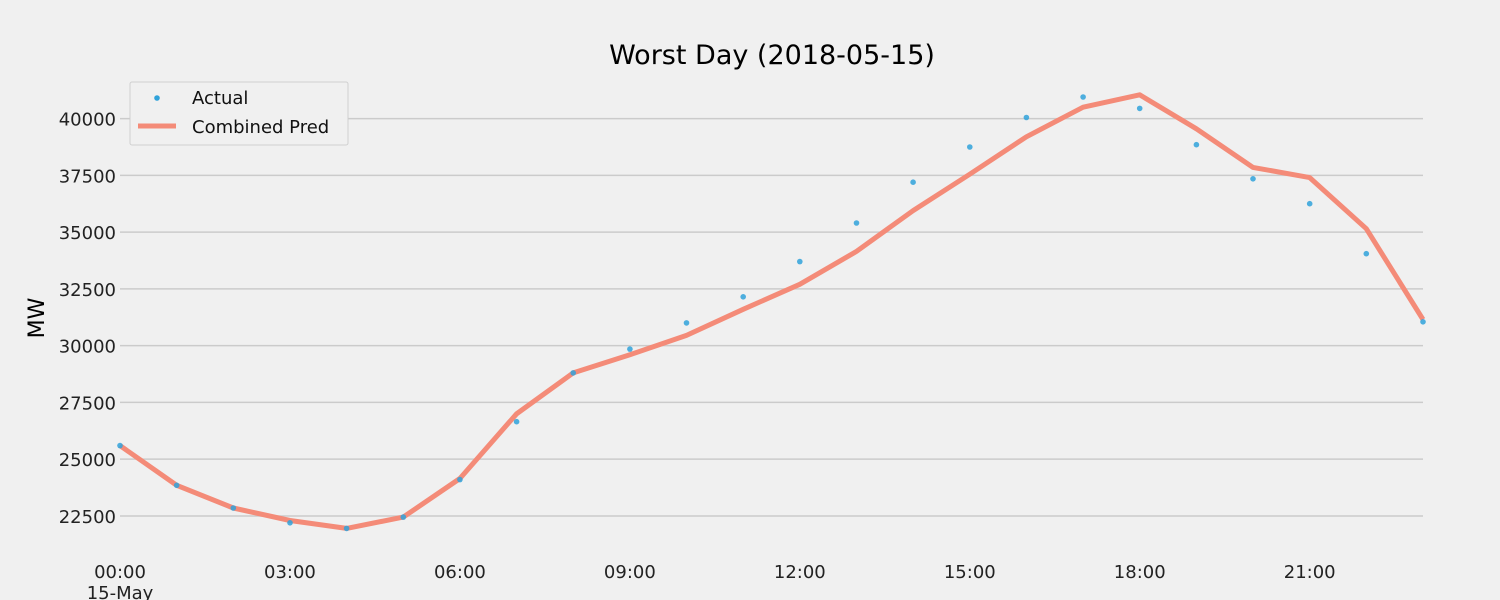  I want to click on legend: Actual Combined Pred, so click(239, 113).